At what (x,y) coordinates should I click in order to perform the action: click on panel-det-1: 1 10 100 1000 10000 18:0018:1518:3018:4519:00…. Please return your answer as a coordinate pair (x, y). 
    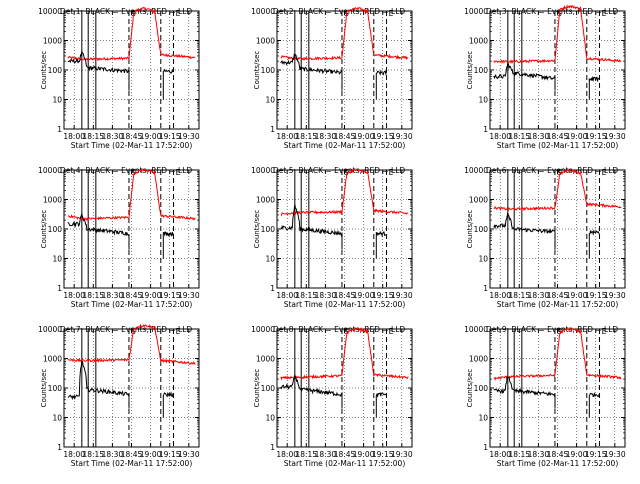
    Looking at the image, I should click on (119, 78).